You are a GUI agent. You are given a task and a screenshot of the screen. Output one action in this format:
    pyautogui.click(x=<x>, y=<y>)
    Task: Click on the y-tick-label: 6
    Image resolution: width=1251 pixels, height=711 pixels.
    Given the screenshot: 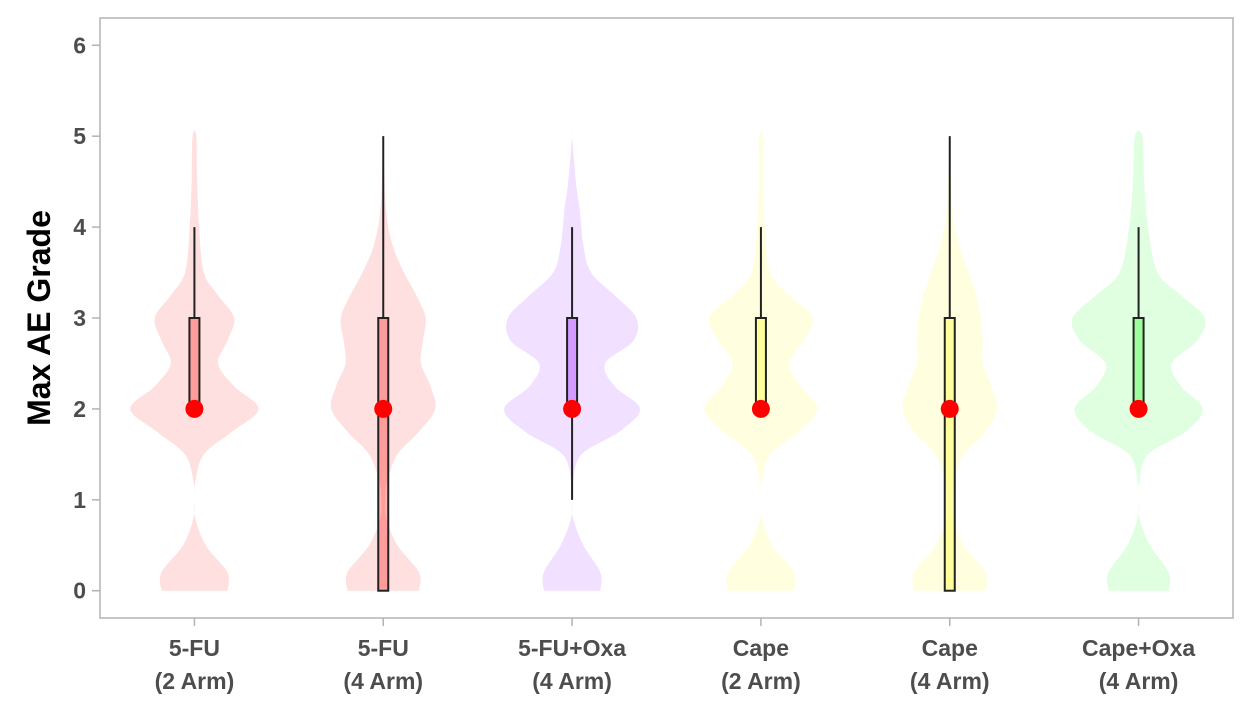 What is the action you would take?
    pyautogui.click(x=79, y=45)
    